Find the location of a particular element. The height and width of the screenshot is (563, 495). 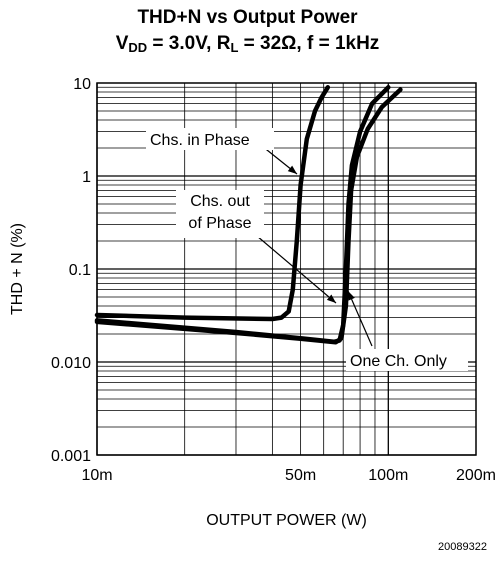

annotation-label: One Ch. Only is located at coordinates (398, 361).